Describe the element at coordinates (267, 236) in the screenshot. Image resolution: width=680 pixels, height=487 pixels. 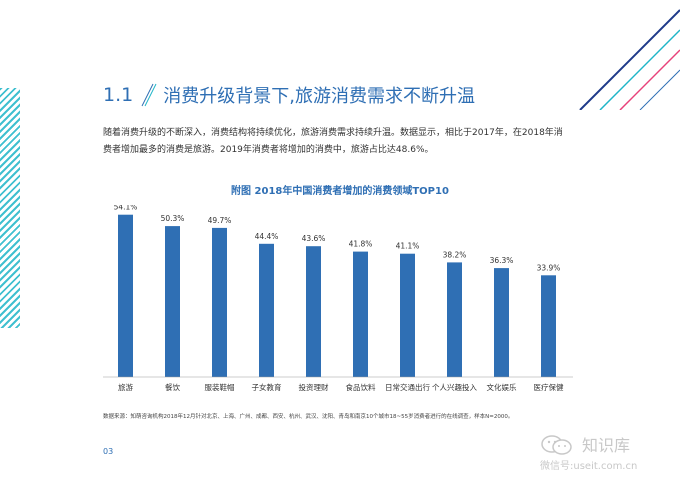
I see `value-label-4: 44.4%` at that location.